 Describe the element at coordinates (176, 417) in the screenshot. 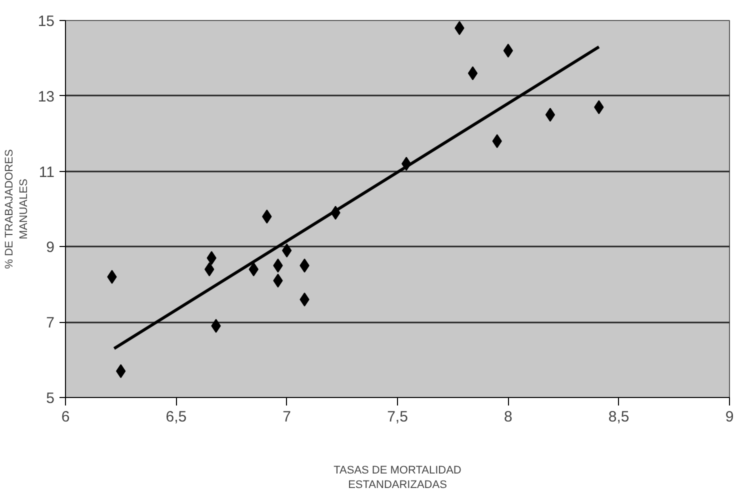

I see `x-tick-label: 6,5` at that location.